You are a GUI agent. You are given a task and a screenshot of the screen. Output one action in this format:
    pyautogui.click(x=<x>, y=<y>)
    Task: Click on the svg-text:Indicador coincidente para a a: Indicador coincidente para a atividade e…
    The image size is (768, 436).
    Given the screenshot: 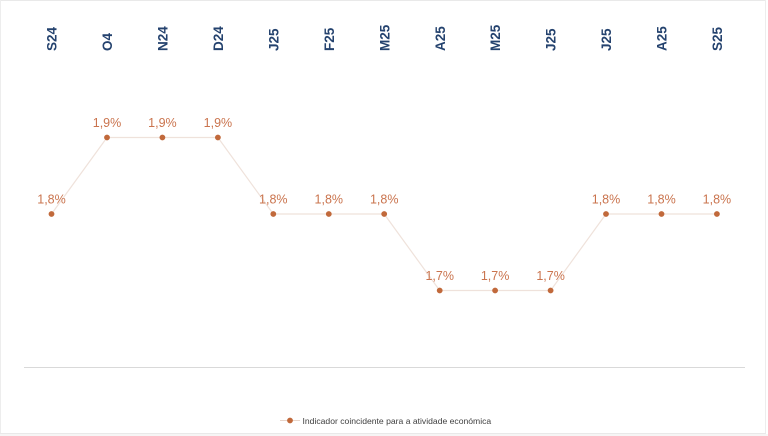 What is the action you would take?
    pyautogui.click(x=397, y=421)
    